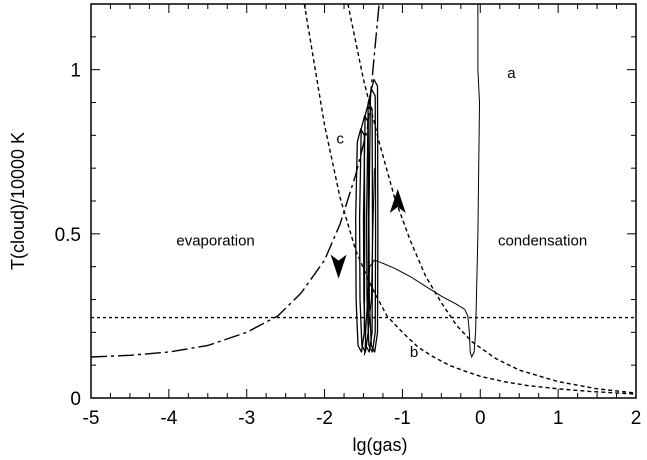  Describe the element at coordinates (511, 73) in the screenshot. I see `annotation-label: a` at that location.